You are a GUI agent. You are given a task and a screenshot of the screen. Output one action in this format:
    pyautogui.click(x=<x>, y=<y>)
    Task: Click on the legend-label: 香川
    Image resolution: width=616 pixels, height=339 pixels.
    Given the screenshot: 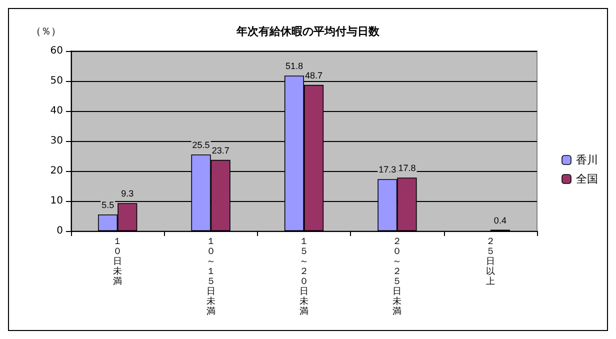 What is the action you would take?
    pyautogui.click(x=587, y=160)
    